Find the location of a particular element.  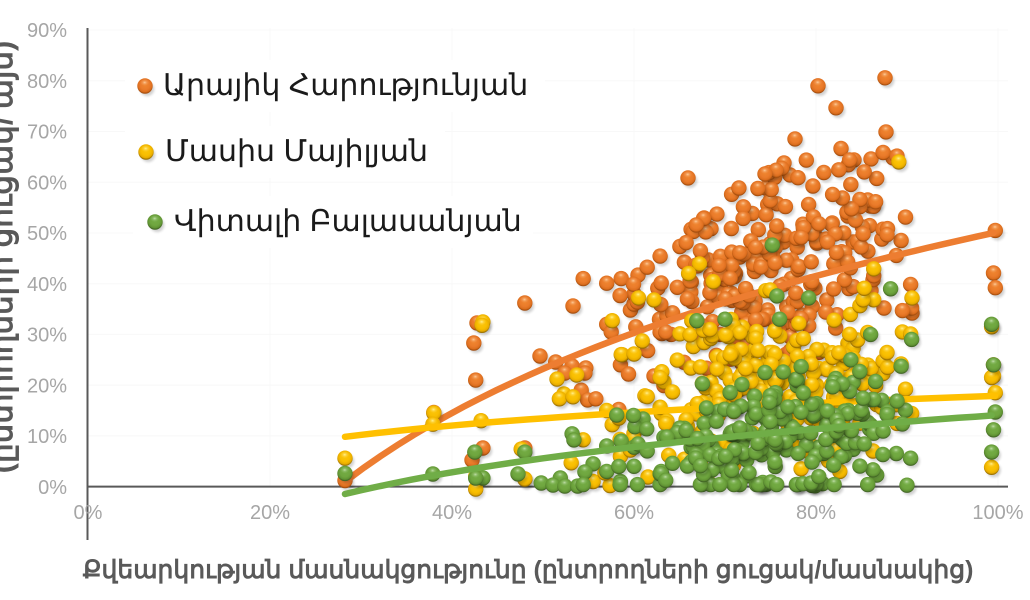

svg-text: Արայիկ Հարությունյան is located at coordinates (345, 85).